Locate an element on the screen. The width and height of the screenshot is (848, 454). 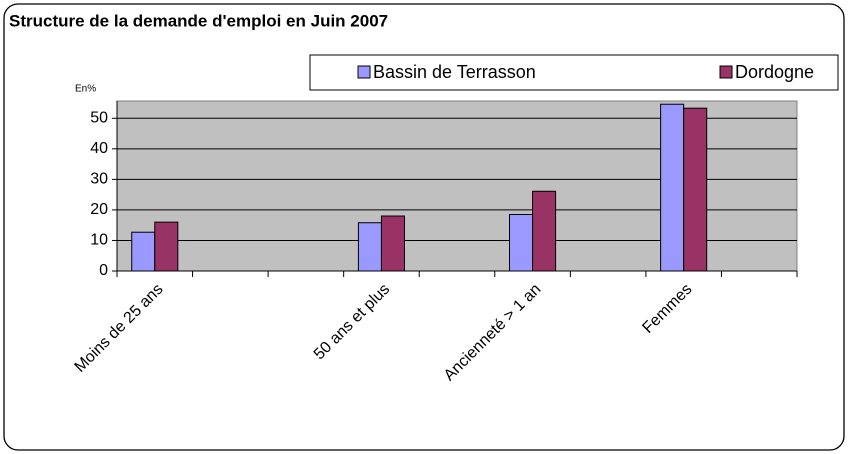
y-tick-label: 50 is located at coordinates (99, 117).